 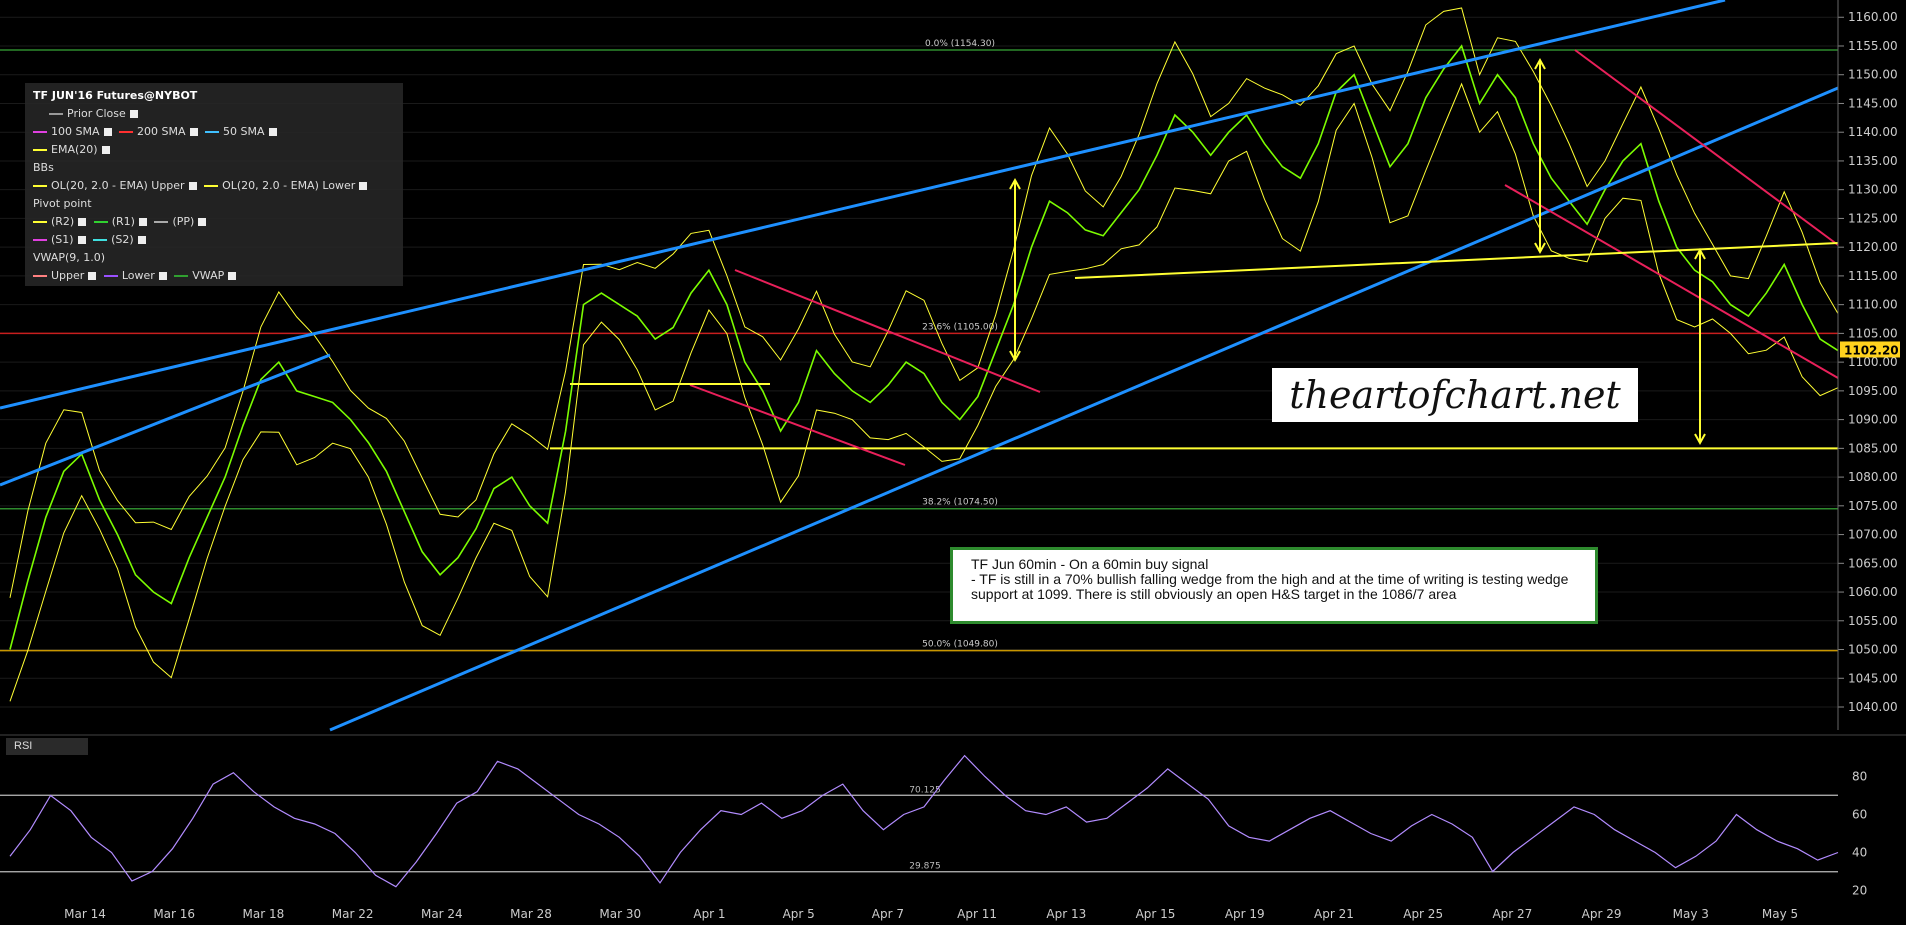 What do you see at coordinates (1873, 621) in the screenshot?
I see `price-tick-label: 1055.00` at bounding box center [1873, 621].